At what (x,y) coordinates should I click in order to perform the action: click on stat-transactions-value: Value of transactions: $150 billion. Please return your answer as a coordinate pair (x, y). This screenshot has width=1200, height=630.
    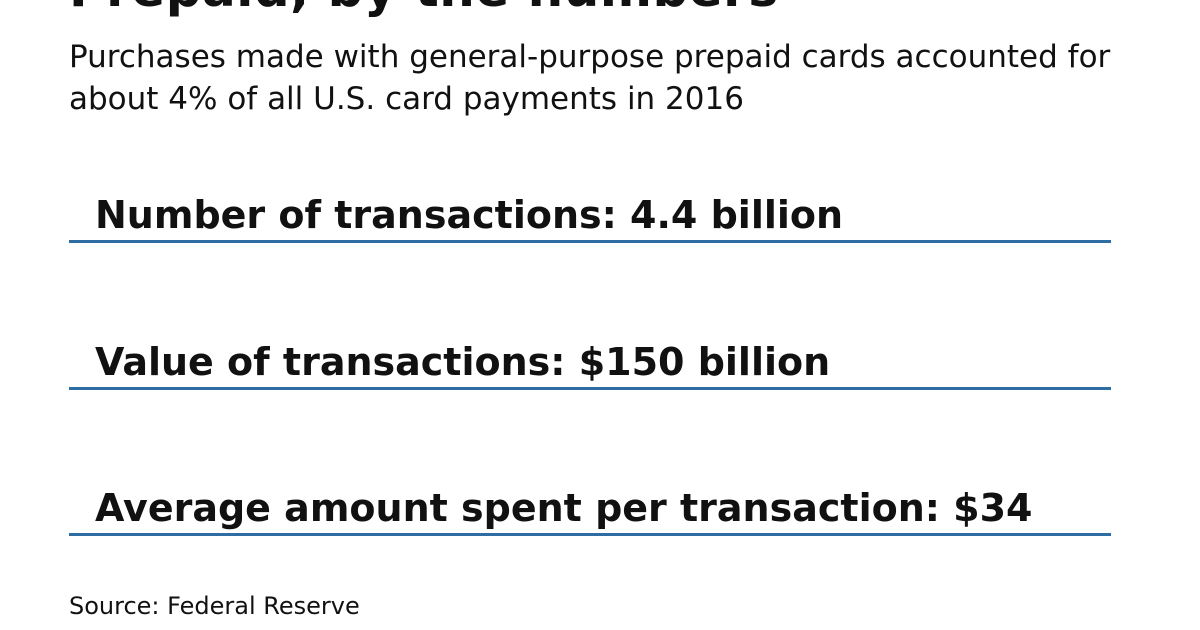
    Looking at the image, I should click on (590, 363).